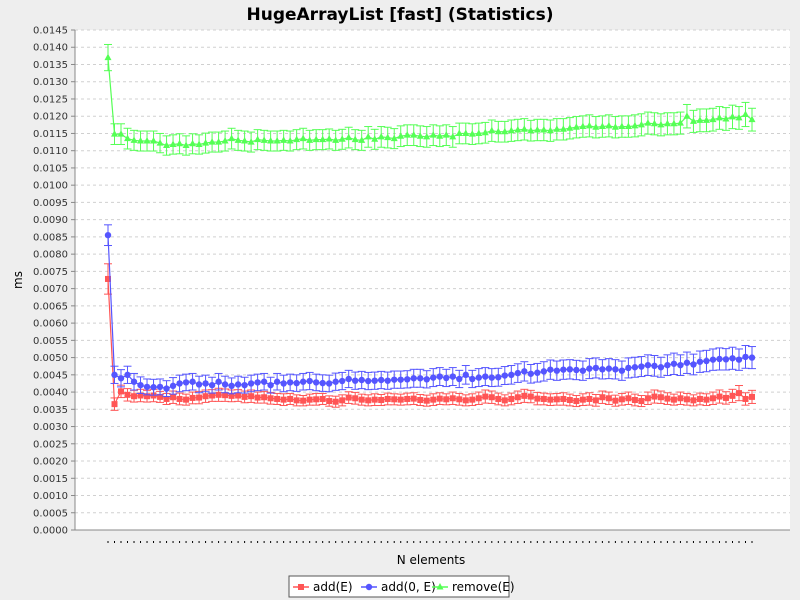  What do you see at coordinates (50, 341) in the screenshot?
I see `y-tick-label: 0.0055` at bounding box center [50, 341].